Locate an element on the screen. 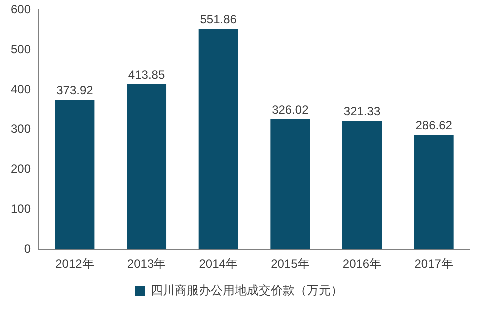  y-tick-label: 600 is located at coordinates (21, 9).